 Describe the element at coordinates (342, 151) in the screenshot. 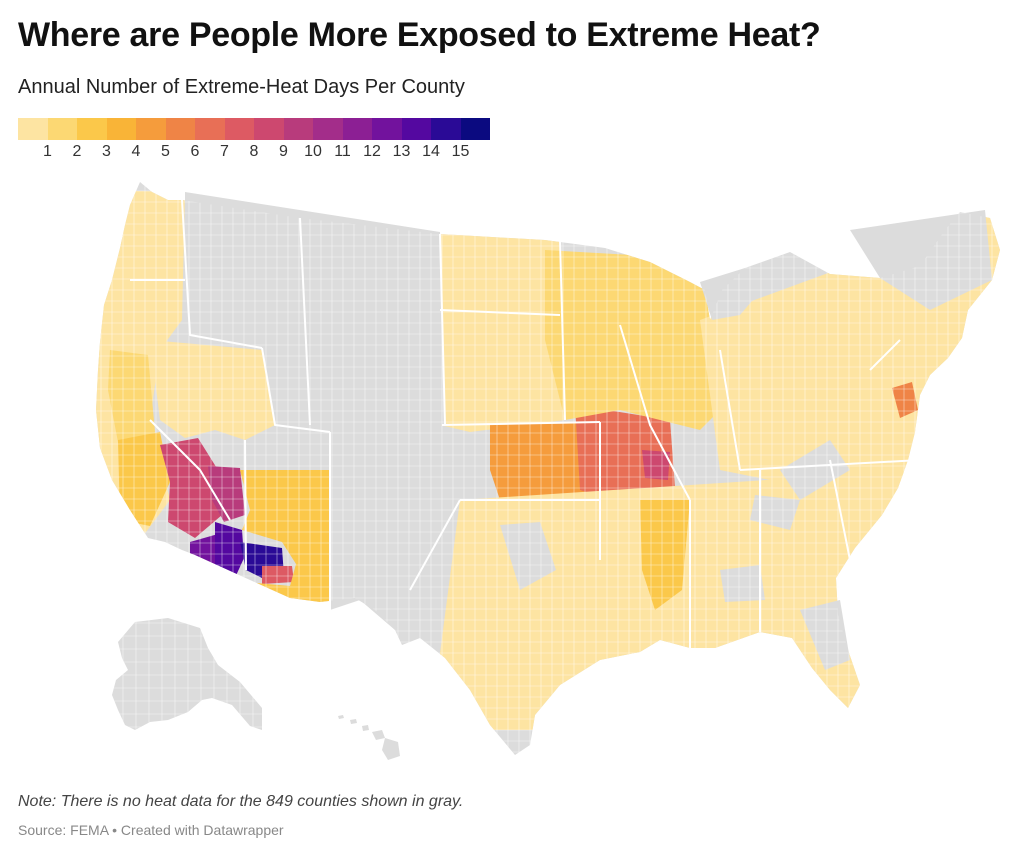

I see `legend-label: 11` at that location.